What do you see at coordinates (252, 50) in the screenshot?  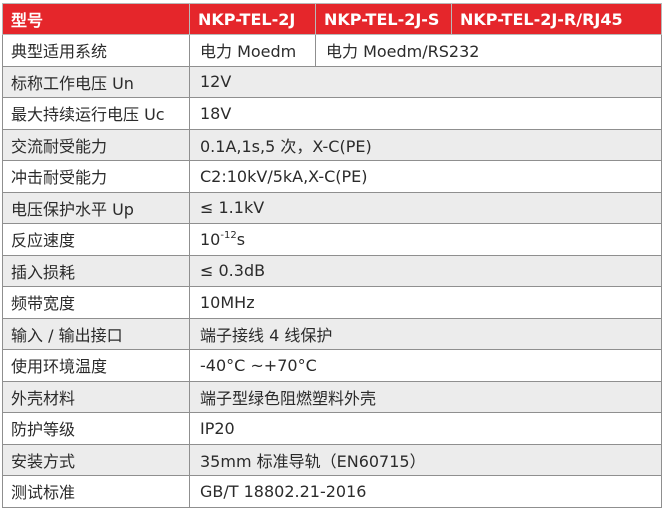 I see `row-value: 电力 Moedm` at bounding box center [252, 50].